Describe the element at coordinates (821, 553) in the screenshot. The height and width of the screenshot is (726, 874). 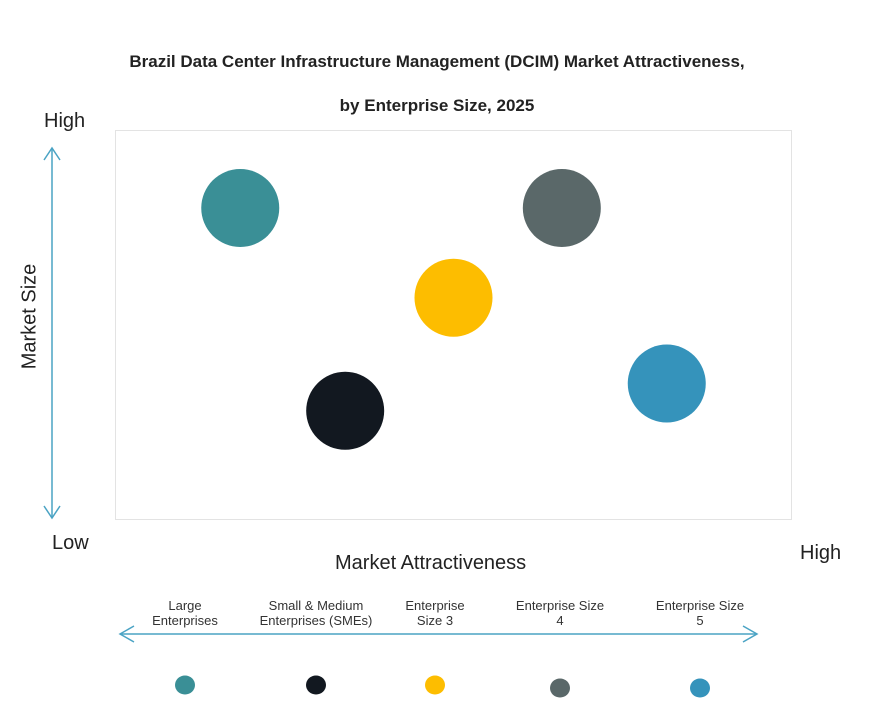
I see `x-high-label: High` at that location.